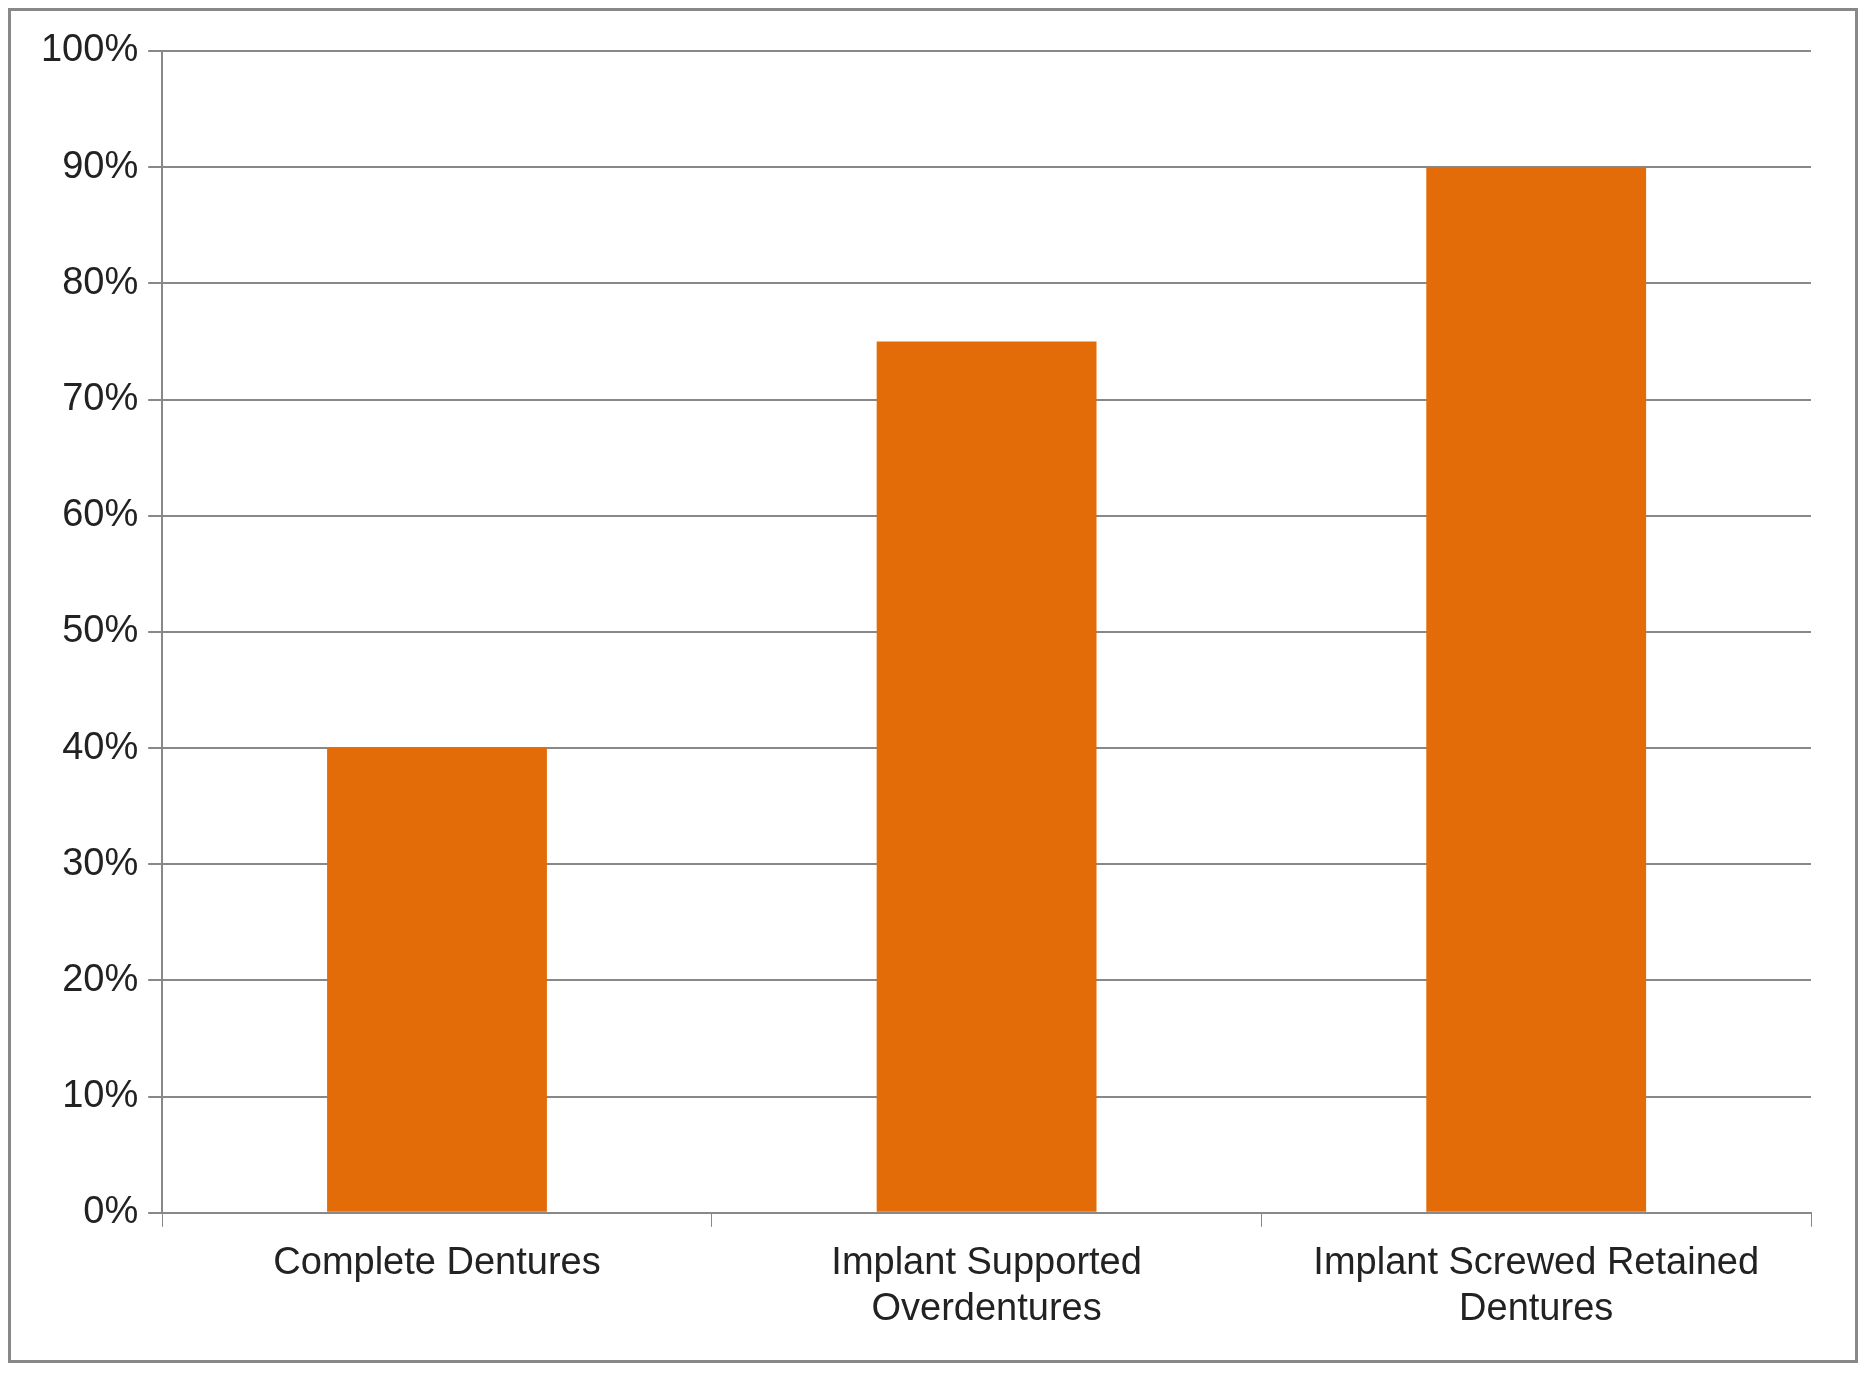  Describe the element at coordinates (986, 1284) in the screenshot. I see `x-tick-label: Implant Supported Overdentures` at that location.